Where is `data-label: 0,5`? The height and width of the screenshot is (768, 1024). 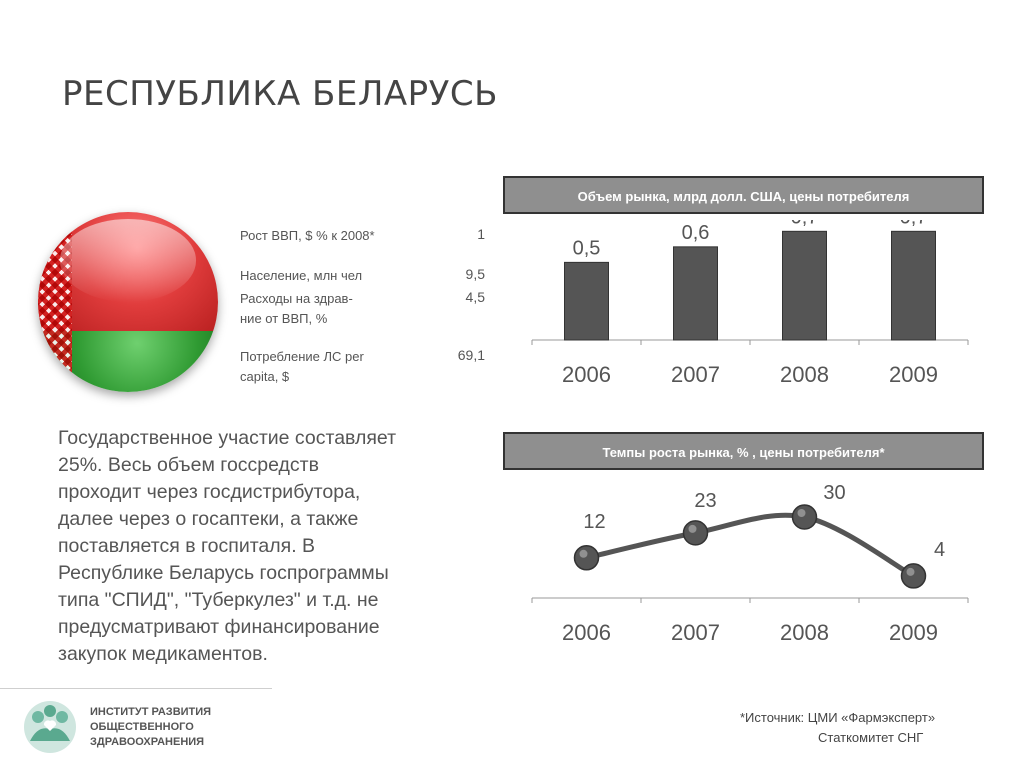 data-label: 0,5 is located at coordinates (587, 248).